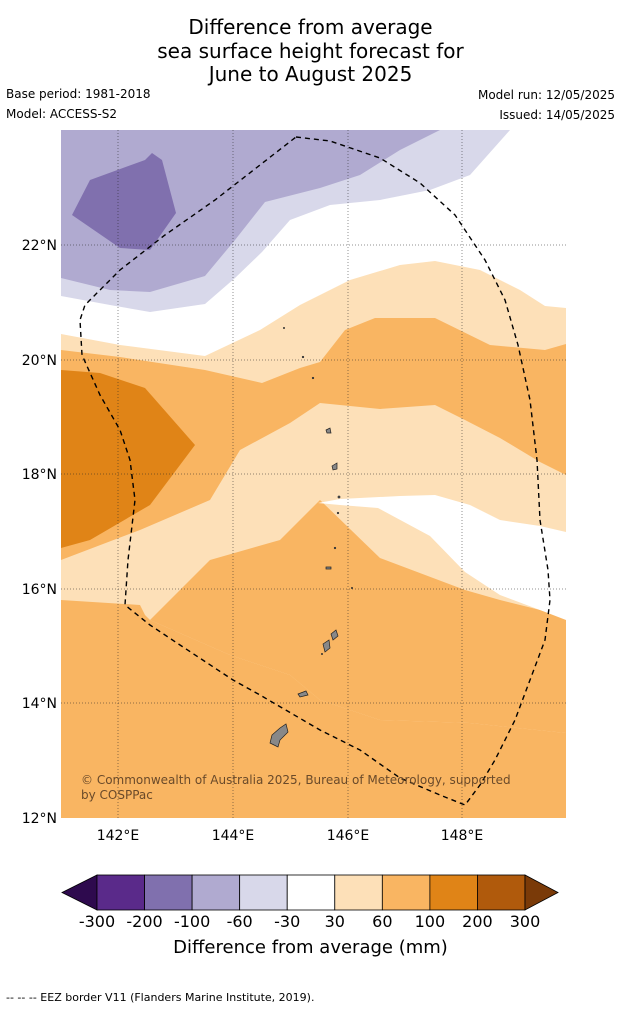 This screenshot has width=621, height=1011. I want to click on colorbar-tick-label: 30, so click(335, 921).